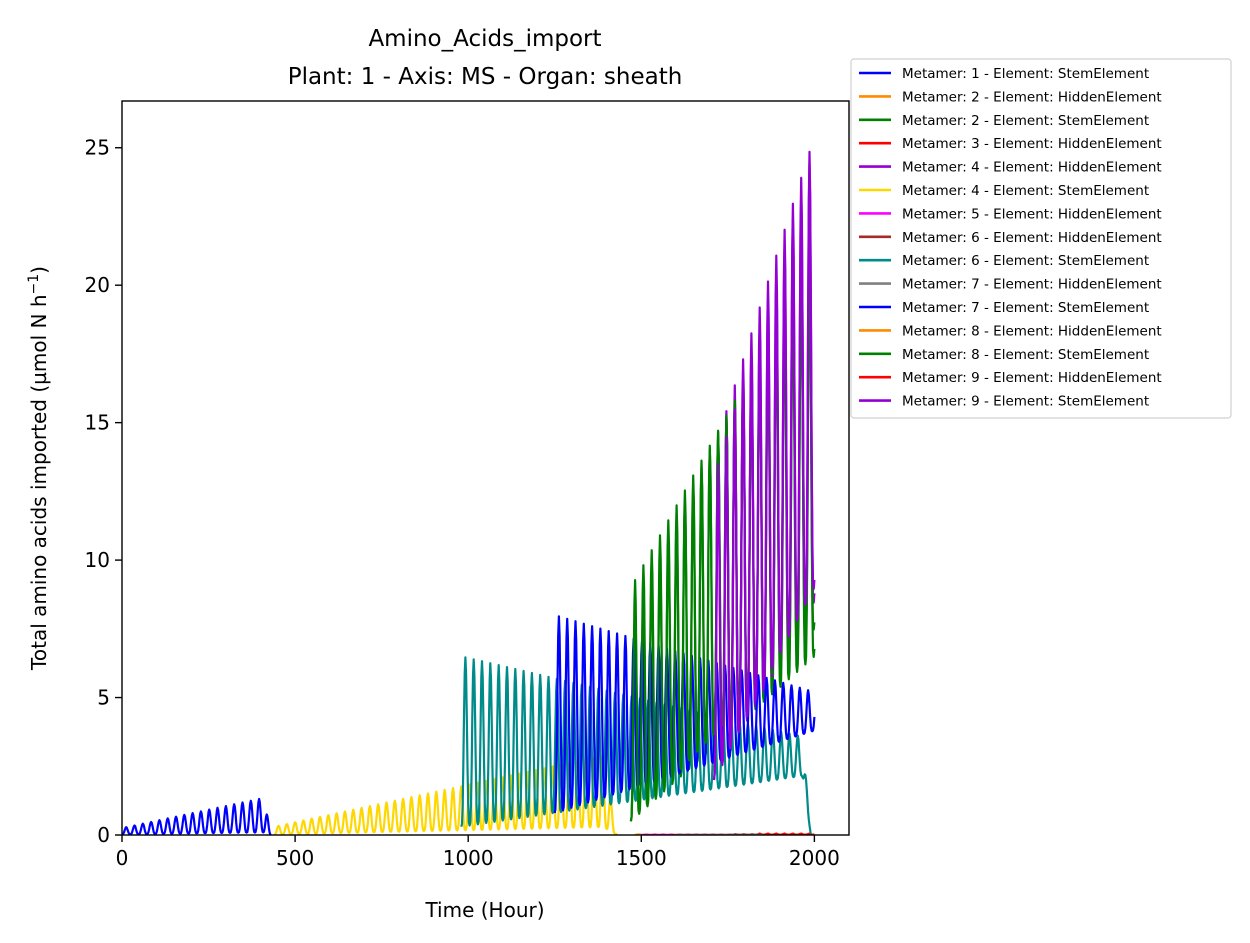  I want to click on legend-entry: Metamer: 8 - Element: StemElement, so click(1025, 355).